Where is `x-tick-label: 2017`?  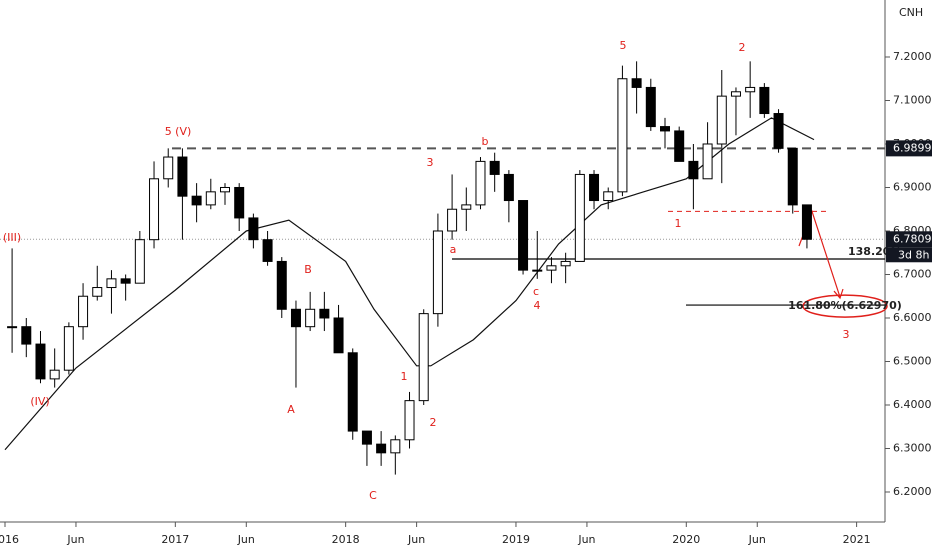
x-tick-label: 2017 is located at coordinates (175, 539).